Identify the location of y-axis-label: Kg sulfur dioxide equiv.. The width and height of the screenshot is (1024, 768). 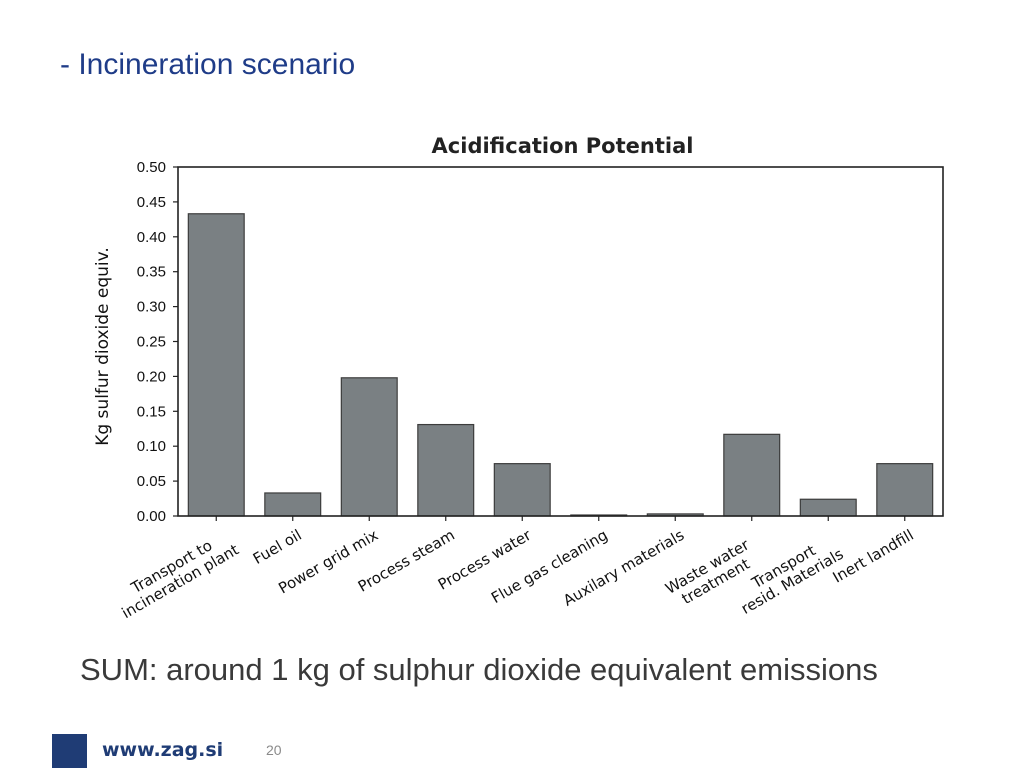
(103, 346).